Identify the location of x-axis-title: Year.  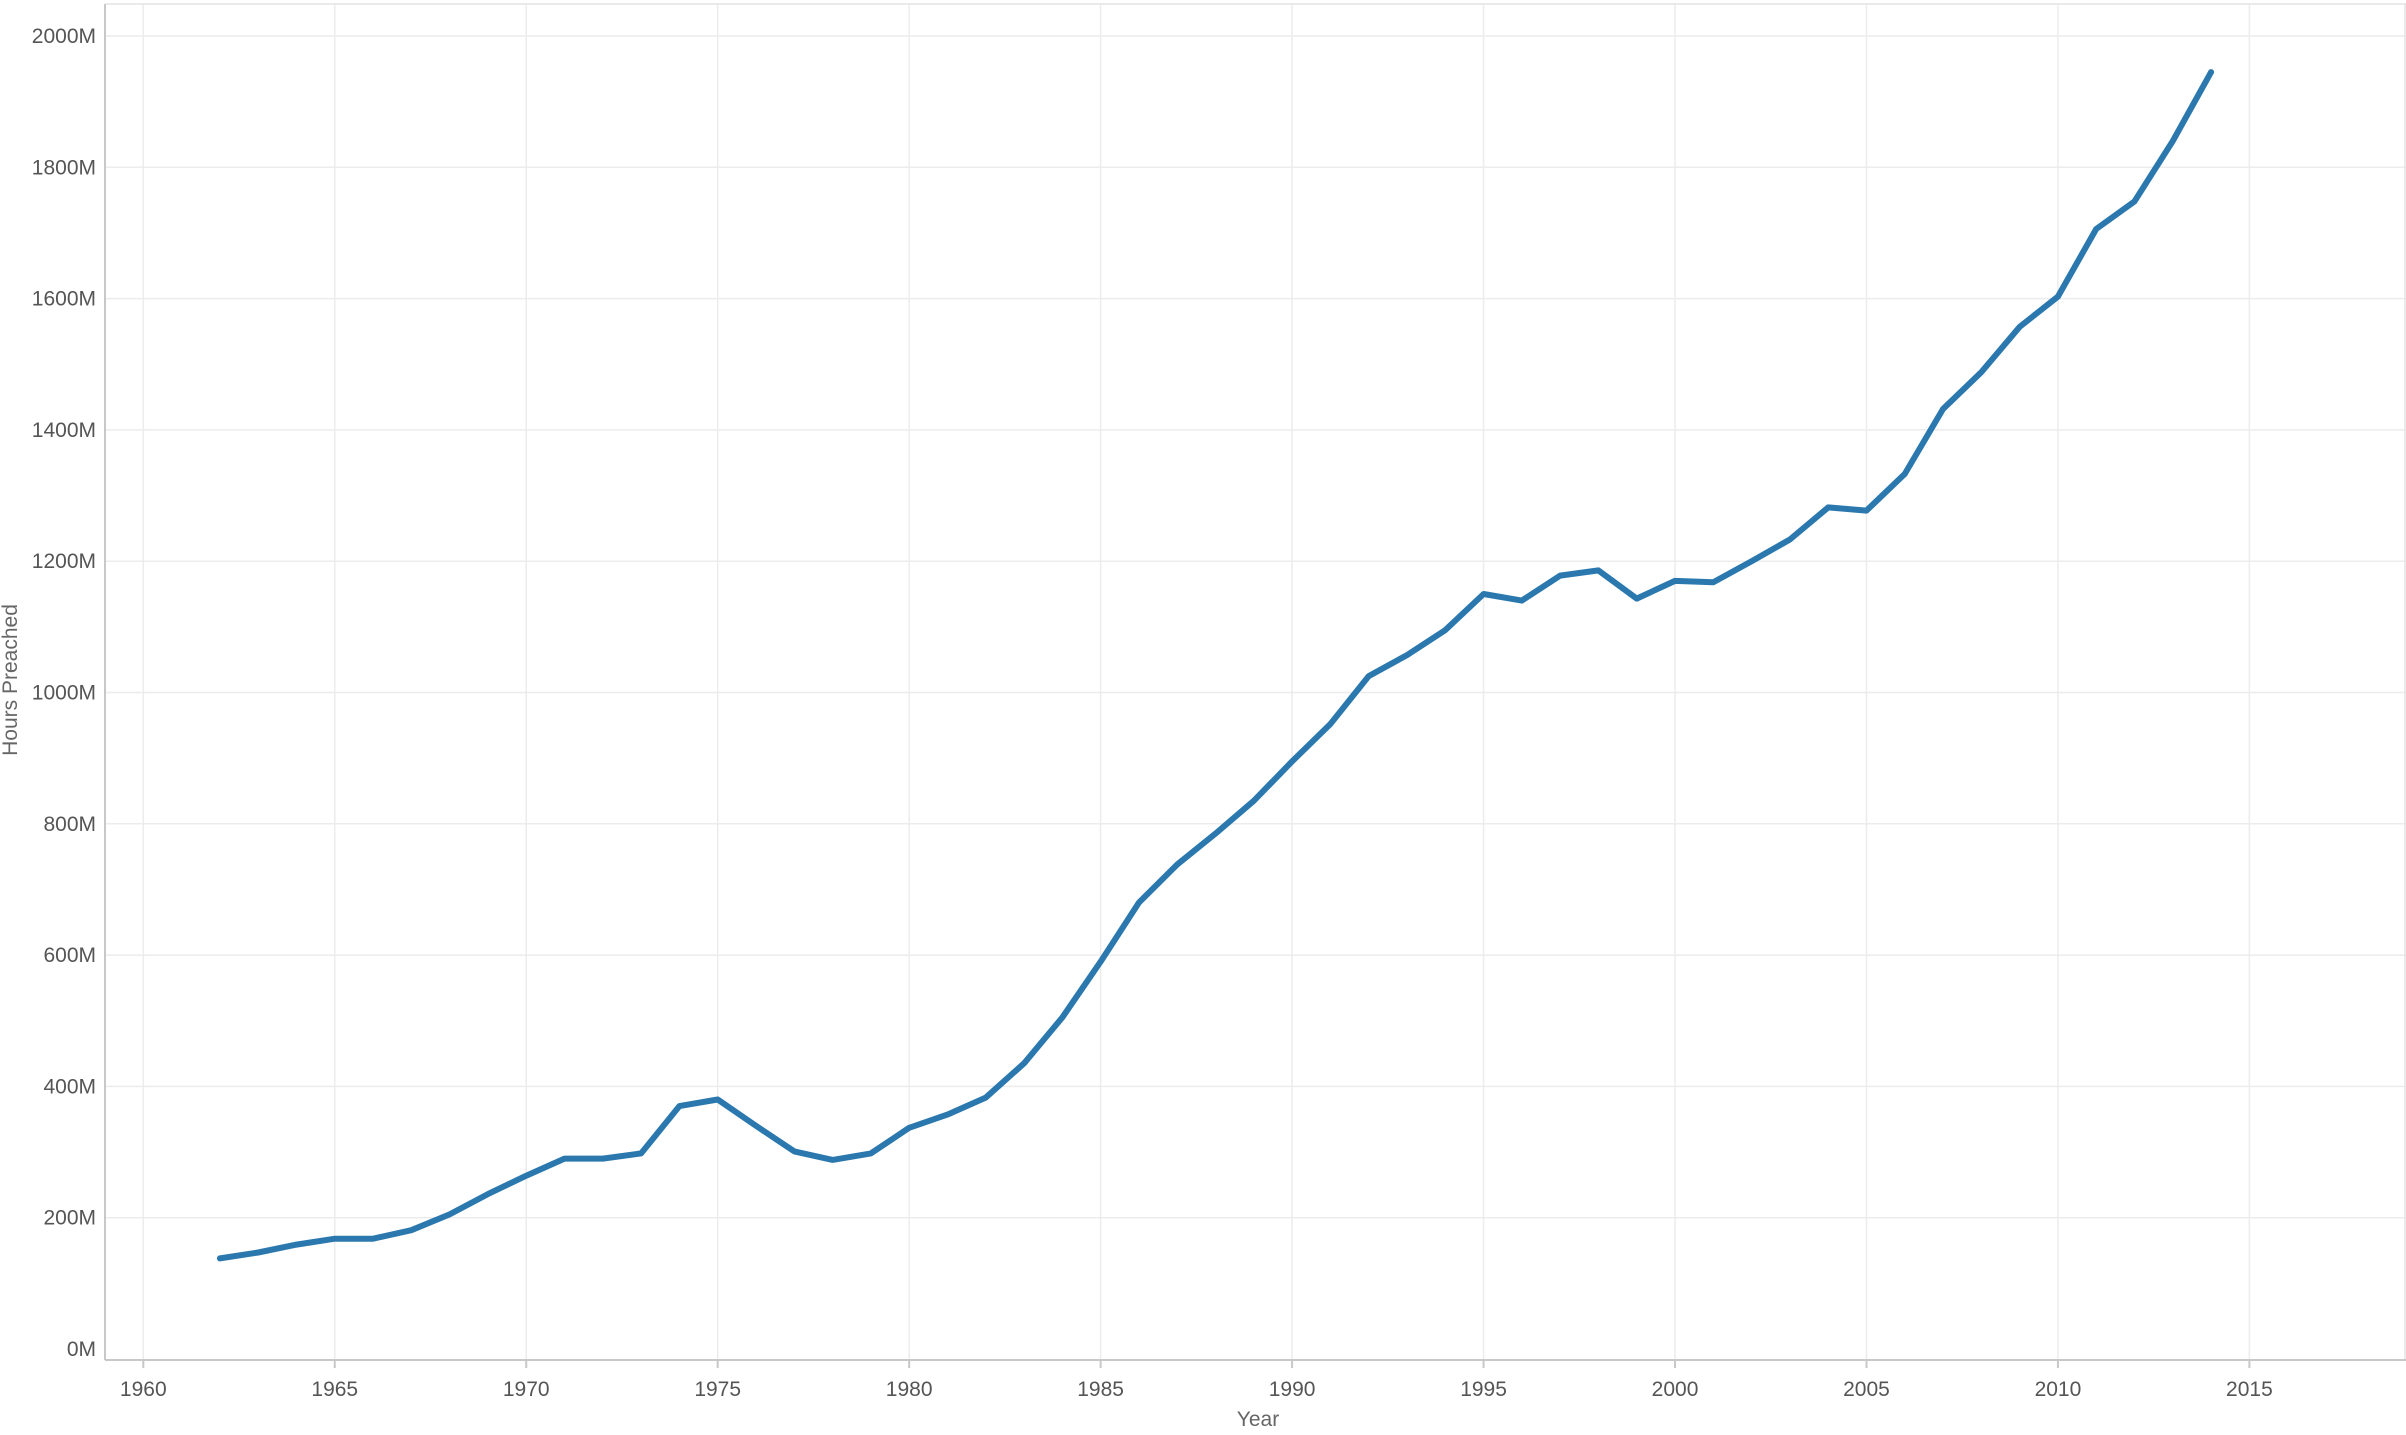
(1258, 1419).